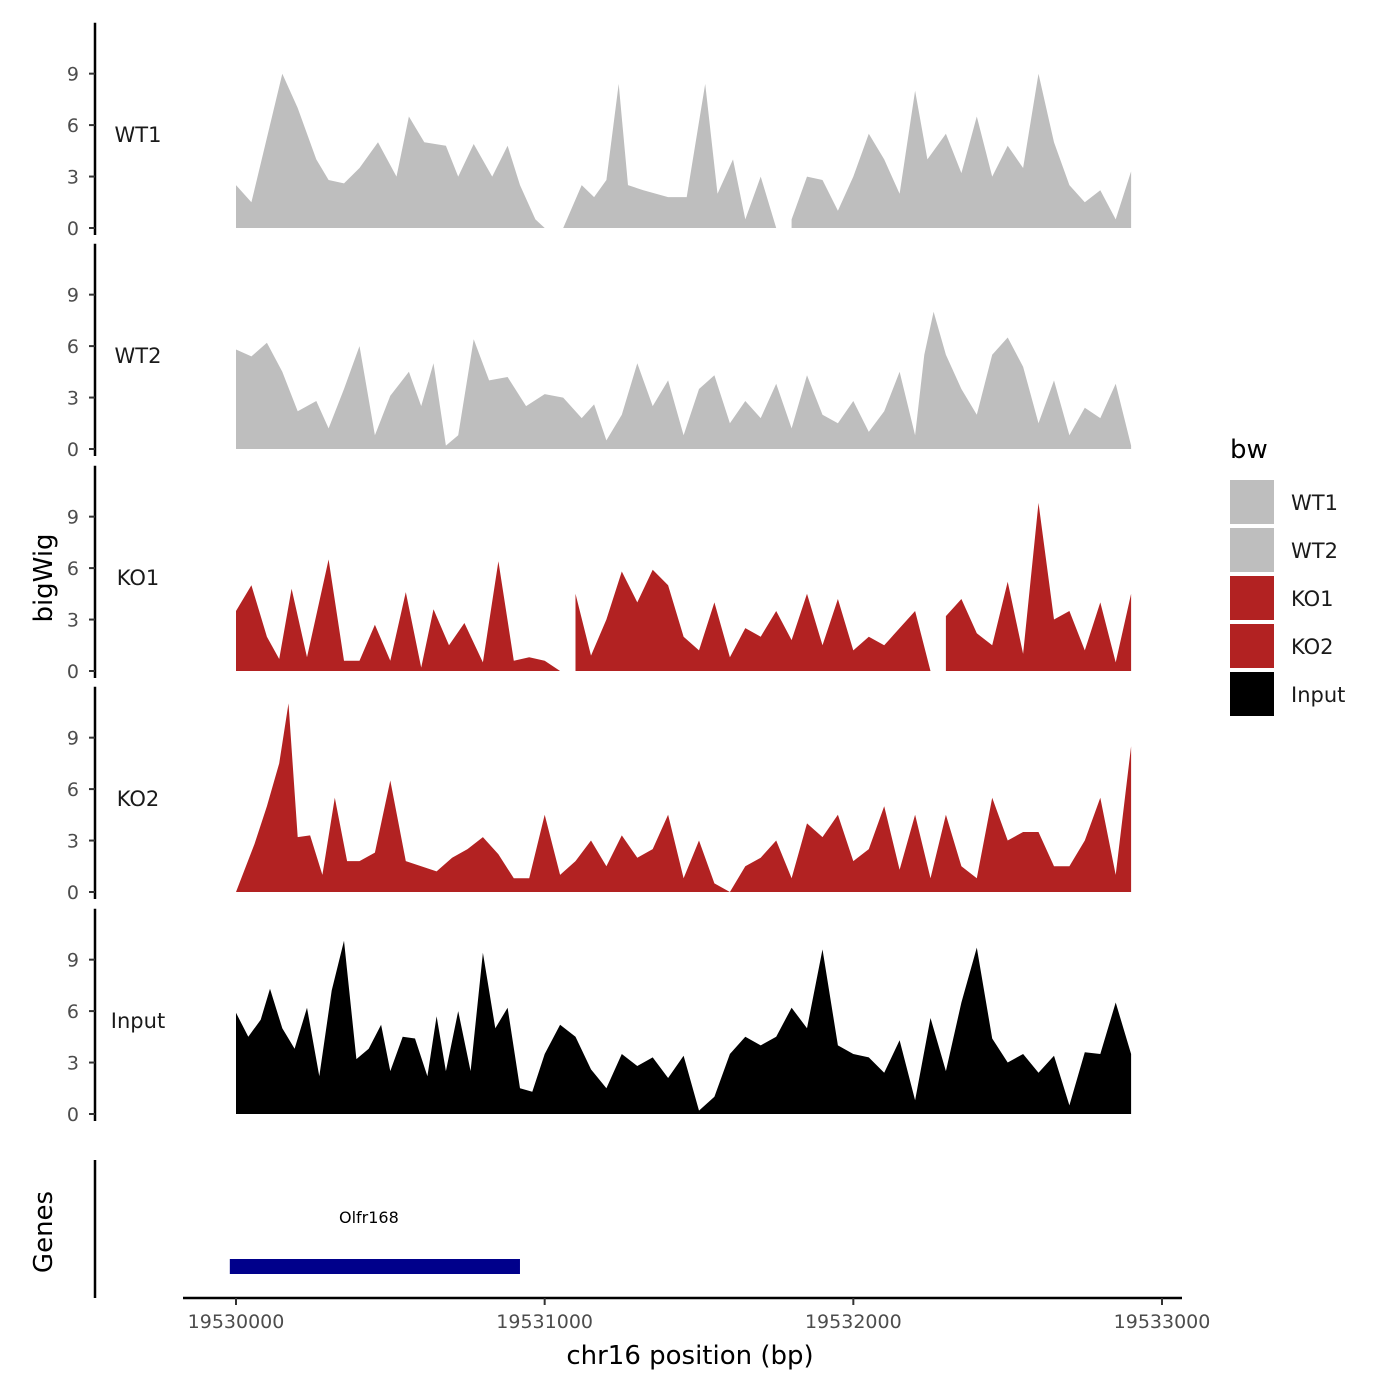 Image resolution: width=1400 pixels, height=1400 pixels. Describe the element at coordinates (306, 1229) in the screenshot. I see `gene-track: Olfr168` at that location.